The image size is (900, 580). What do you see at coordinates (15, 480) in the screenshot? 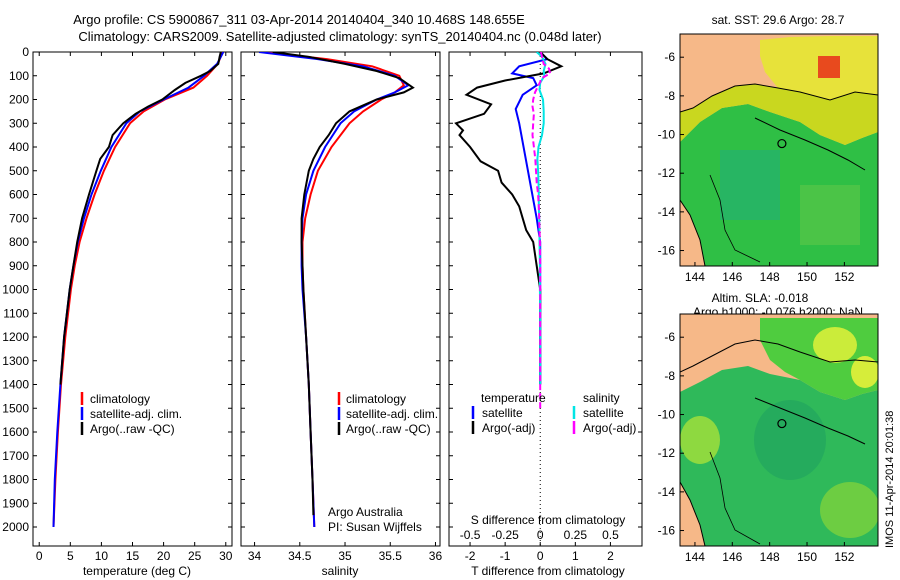
I see `y-tick-label: 1800` at bounding box center [15, 480].